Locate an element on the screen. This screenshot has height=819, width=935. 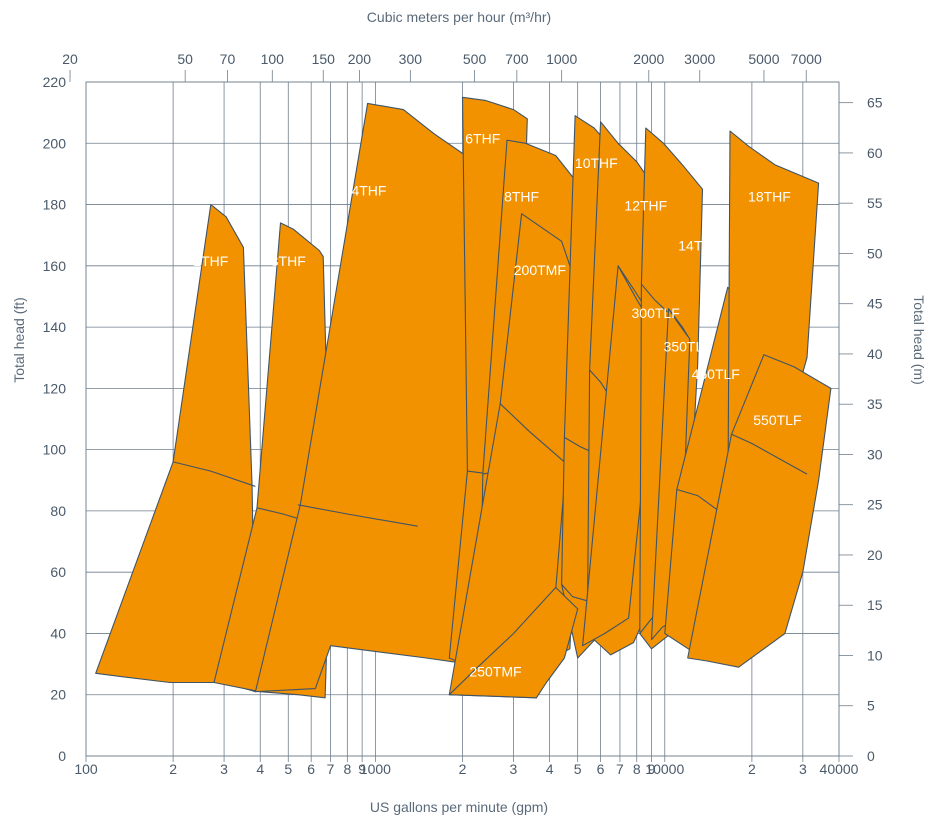
label-6thf: 6THF is located at coordinates (482, 138).